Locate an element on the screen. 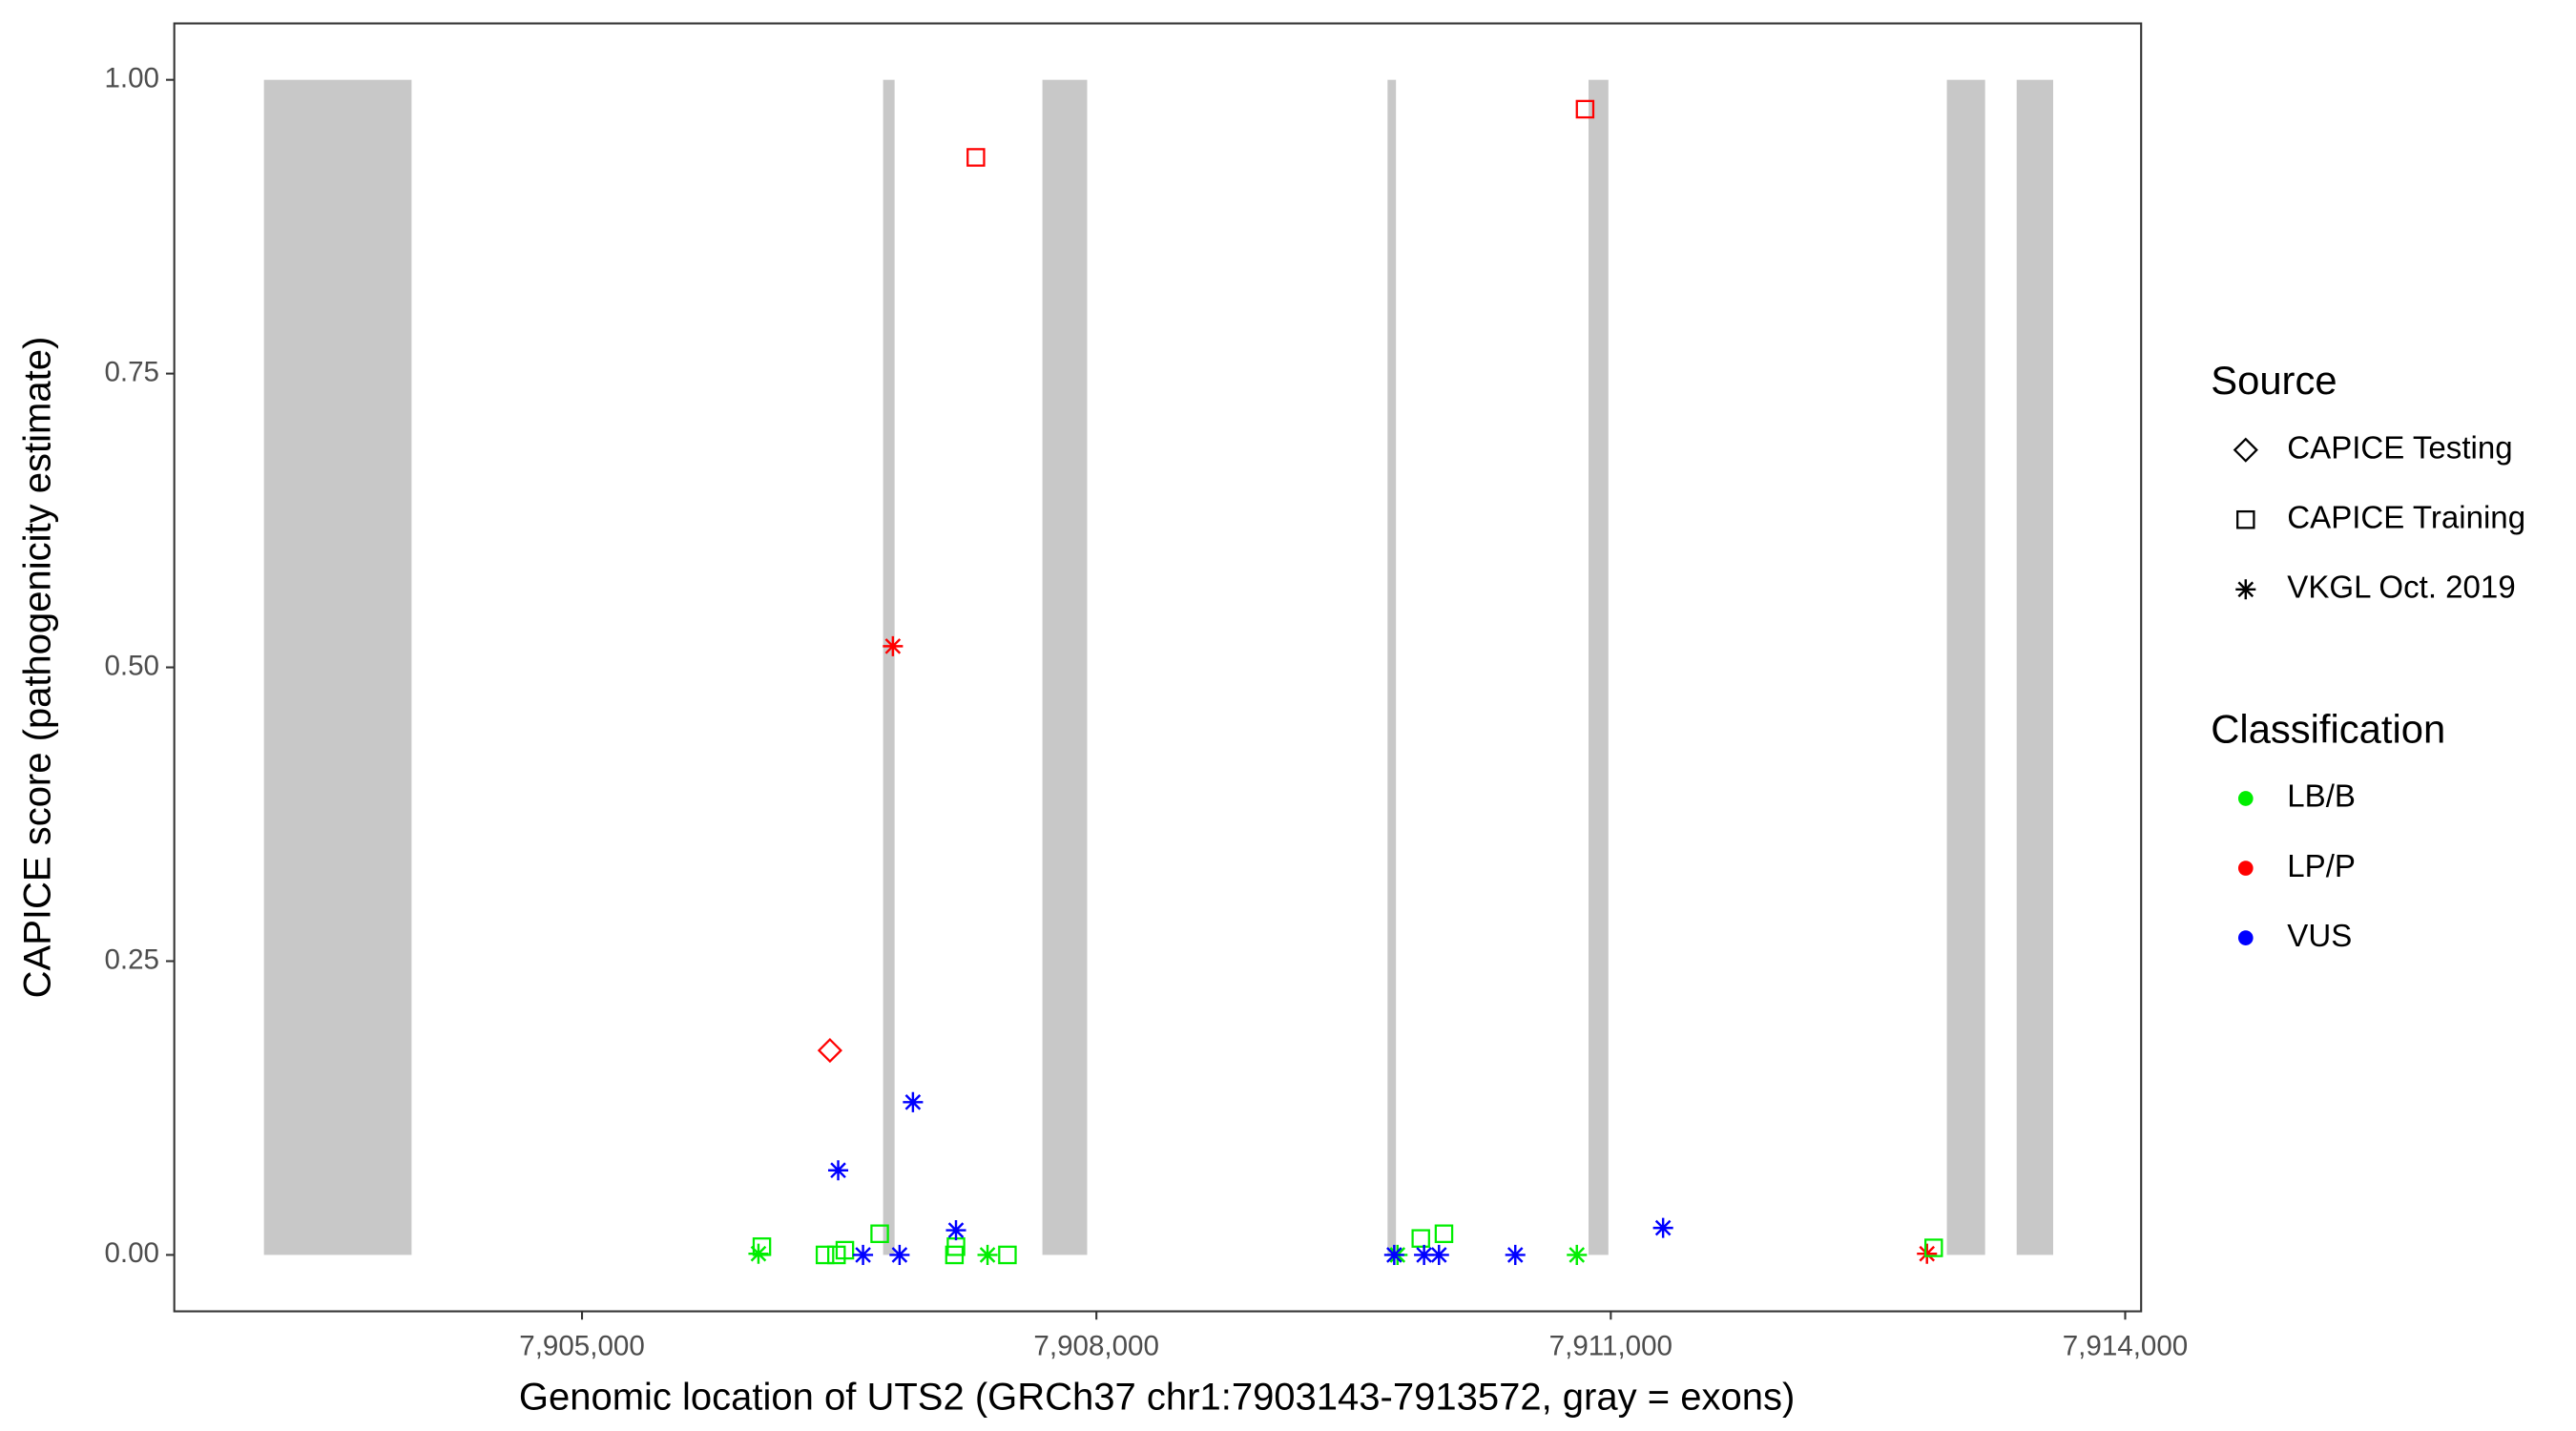  legend-label: LB/B is located at coordinates (2321, 797).